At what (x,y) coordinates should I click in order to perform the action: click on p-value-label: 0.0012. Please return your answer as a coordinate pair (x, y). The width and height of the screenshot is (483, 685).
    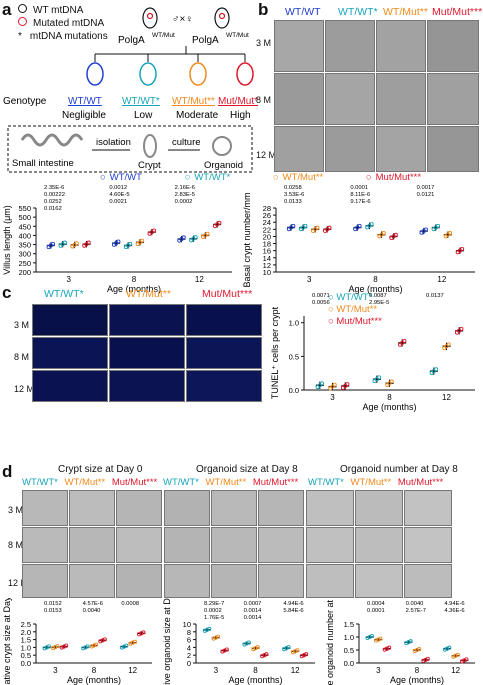
    Looking at the image, I should click on (118, 188).